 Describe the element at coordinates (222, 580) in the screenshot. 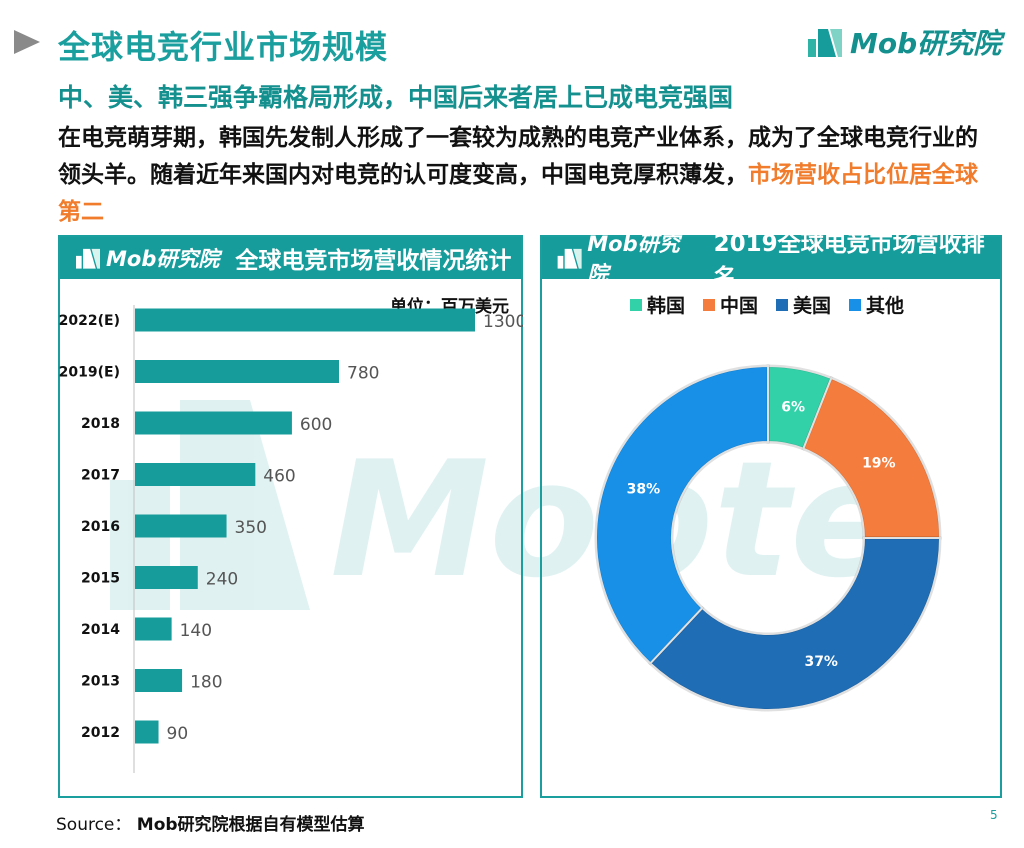

I see `bar-value-label: 240` at that location.